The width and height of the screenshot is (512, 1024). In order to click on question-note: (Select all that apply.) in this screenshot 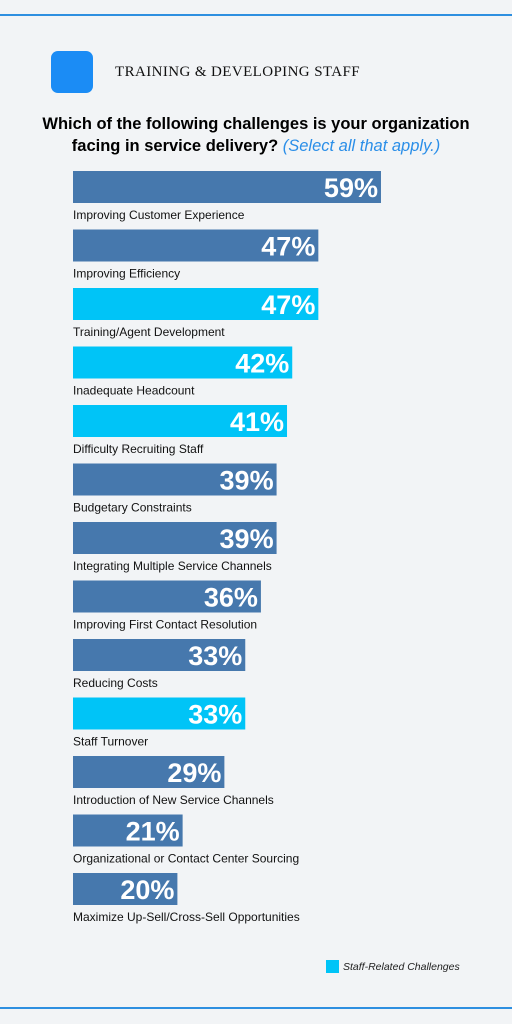, I will do `click(361, 146)`.